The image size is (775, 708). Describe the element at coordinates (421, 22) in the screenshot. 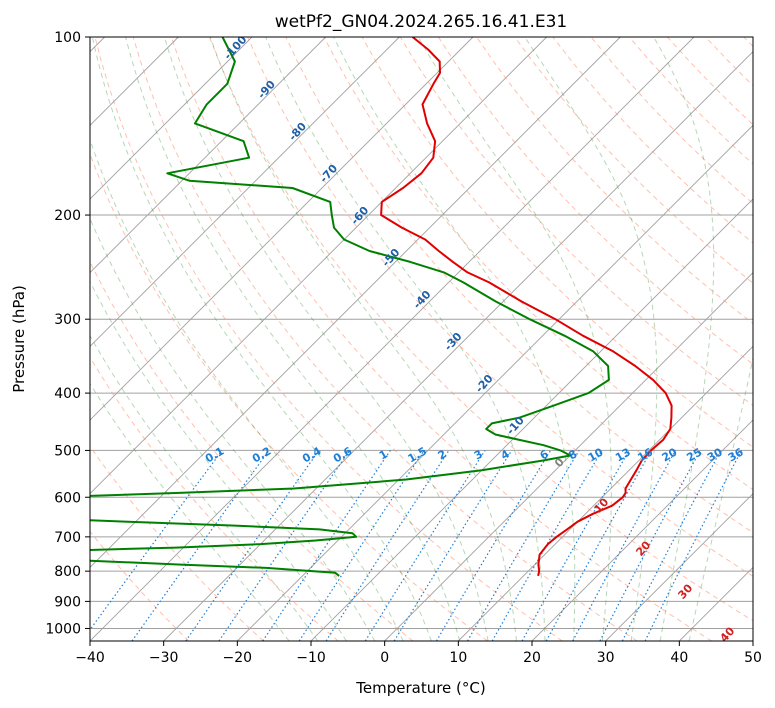

I see `chart-title: wetPf2_GN04.2024.265.16.41.E31` at that location.